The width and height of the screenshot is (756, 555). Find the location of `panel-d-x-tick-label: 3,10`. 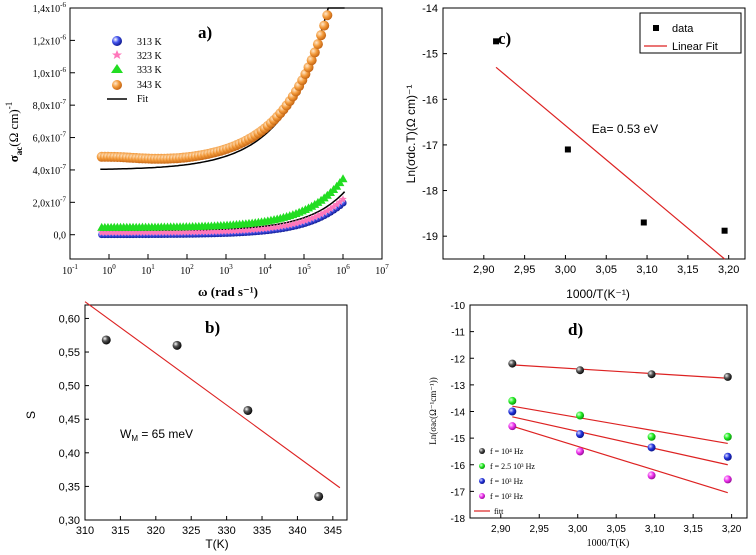

panel-d-x-tick-label: 3,10 is located at coordinates (655, 529).